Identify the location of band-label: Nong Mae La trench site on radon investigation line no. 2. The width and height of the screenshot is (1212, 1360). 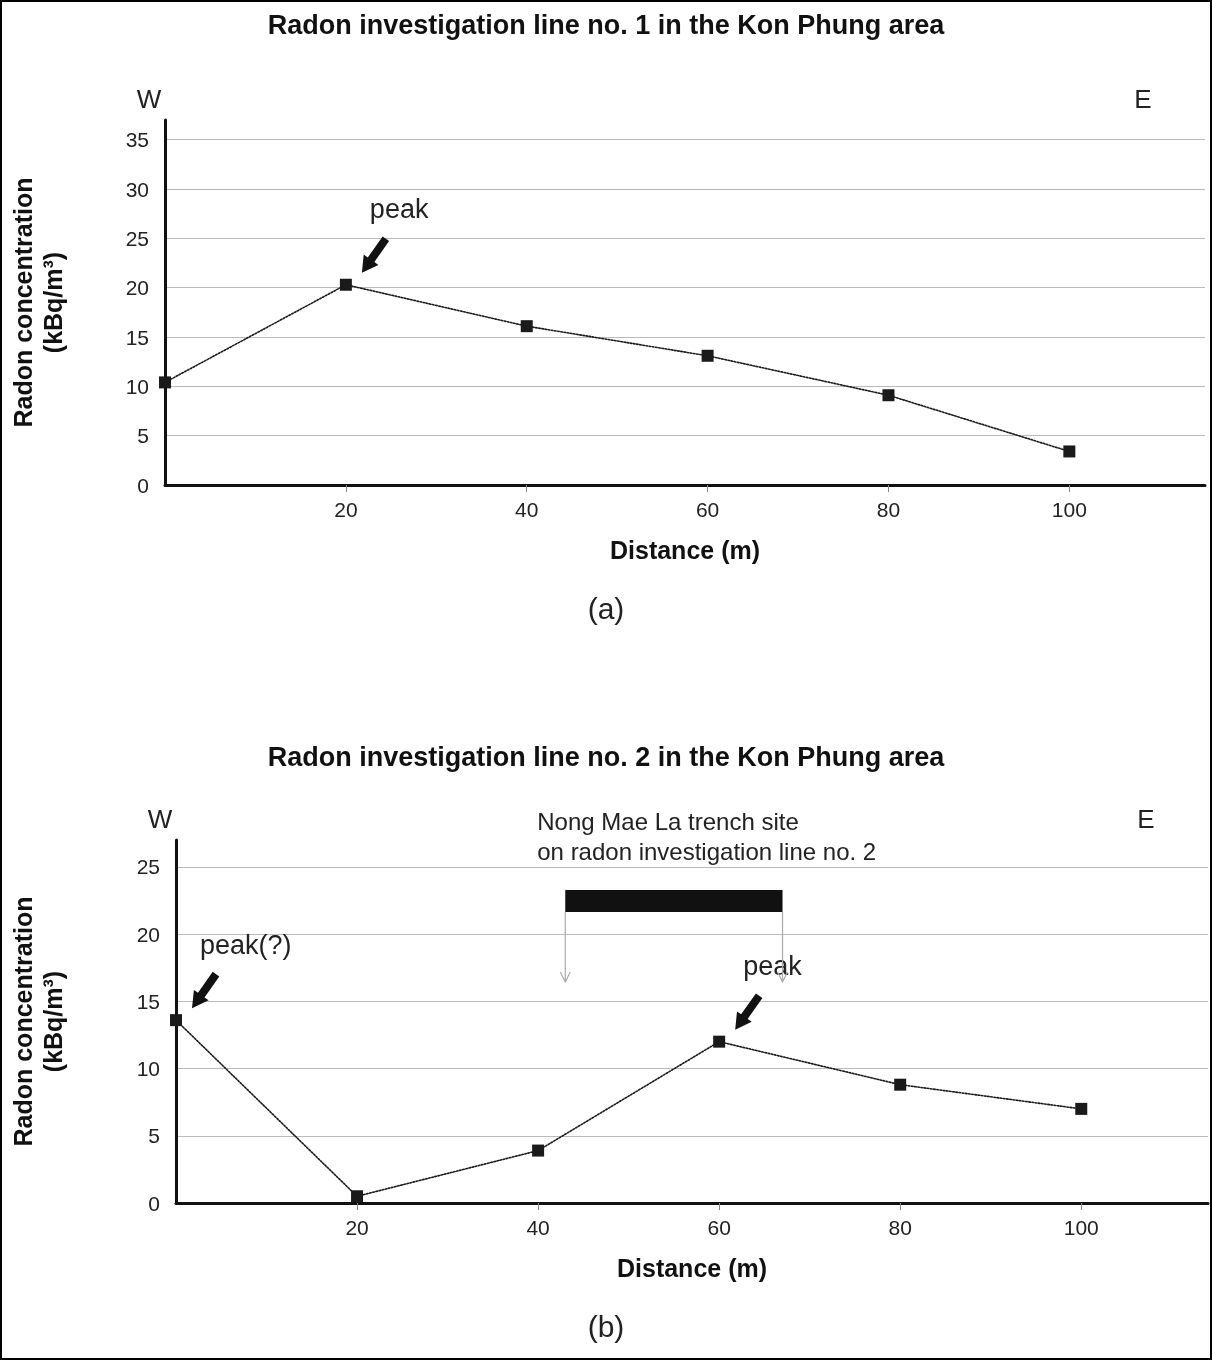
(707, 836).